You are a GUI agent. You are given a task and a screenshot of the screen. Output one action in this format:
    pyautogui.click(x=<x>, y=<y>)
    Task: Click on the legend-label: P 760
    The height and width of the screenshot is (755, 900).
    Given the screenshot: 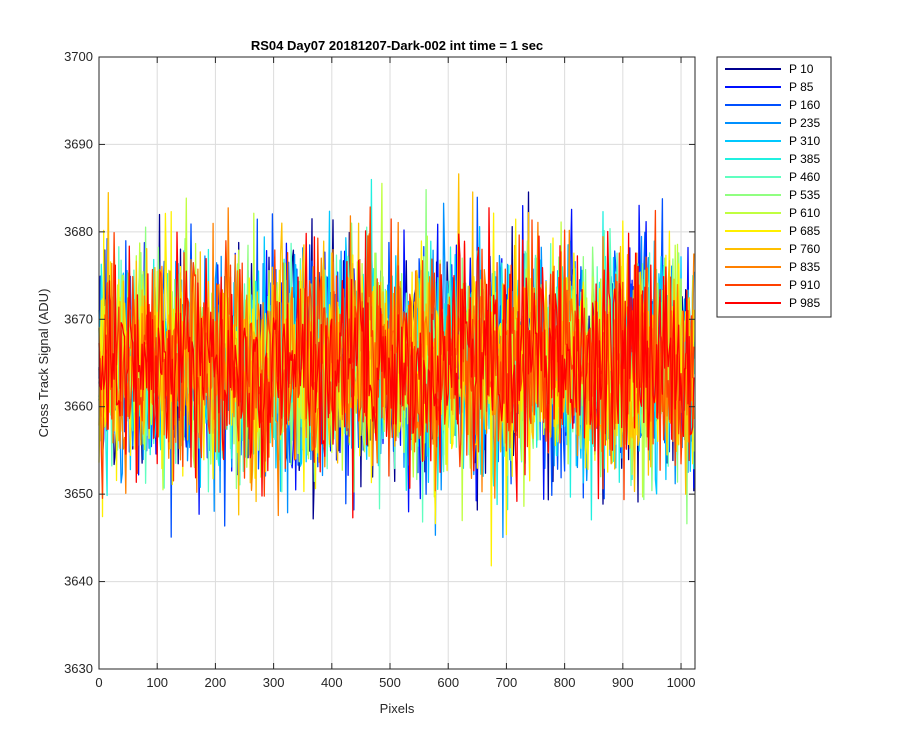 What is the action you would take?
    pyautogui.click(x=804, y=249)
    